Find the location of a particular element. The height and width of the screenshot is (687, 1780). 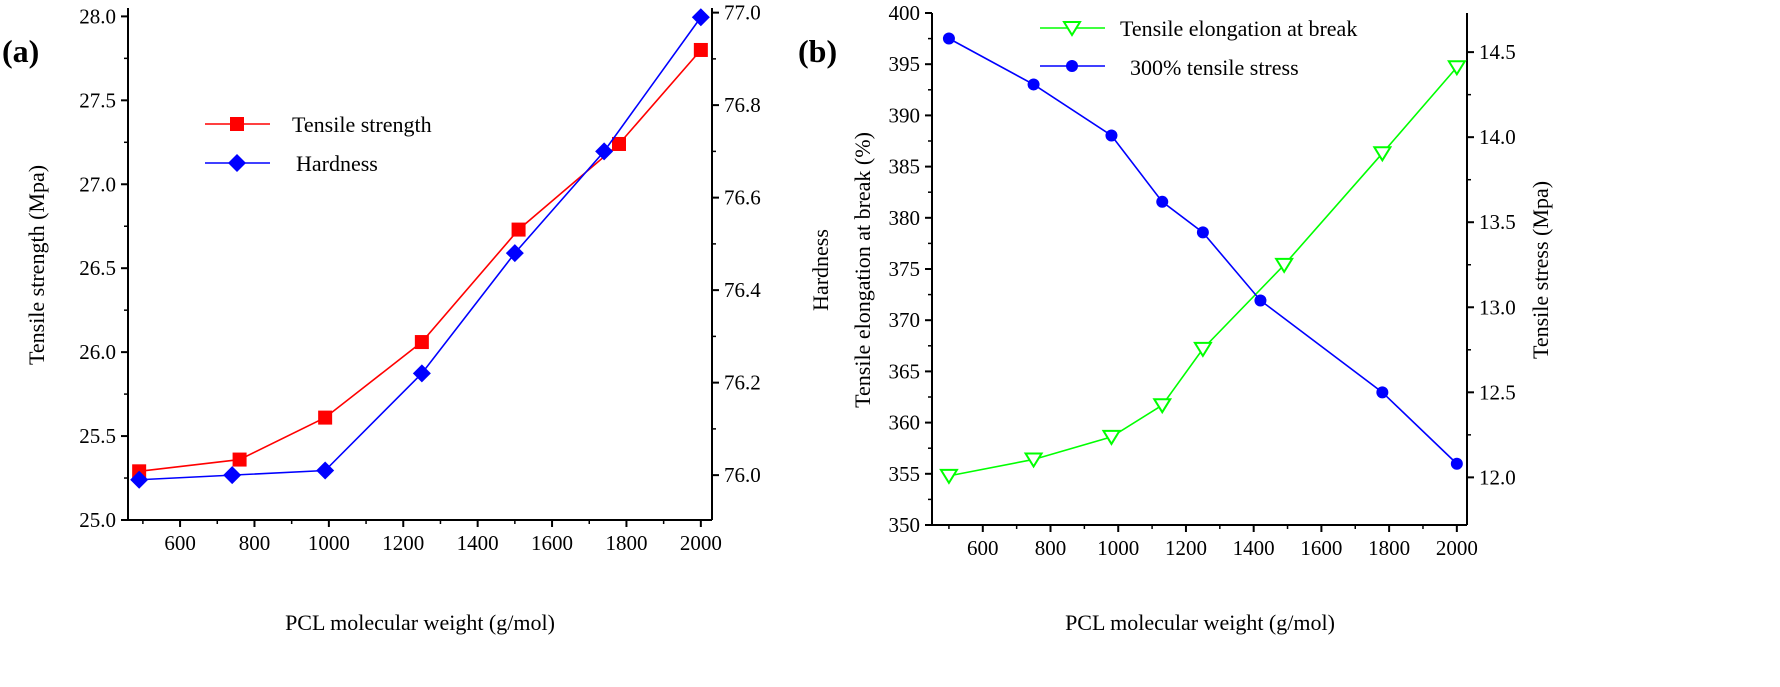

chart-b-ylabel-right: Tensile stress (Mpa) is located at coordinates (1540, 270).